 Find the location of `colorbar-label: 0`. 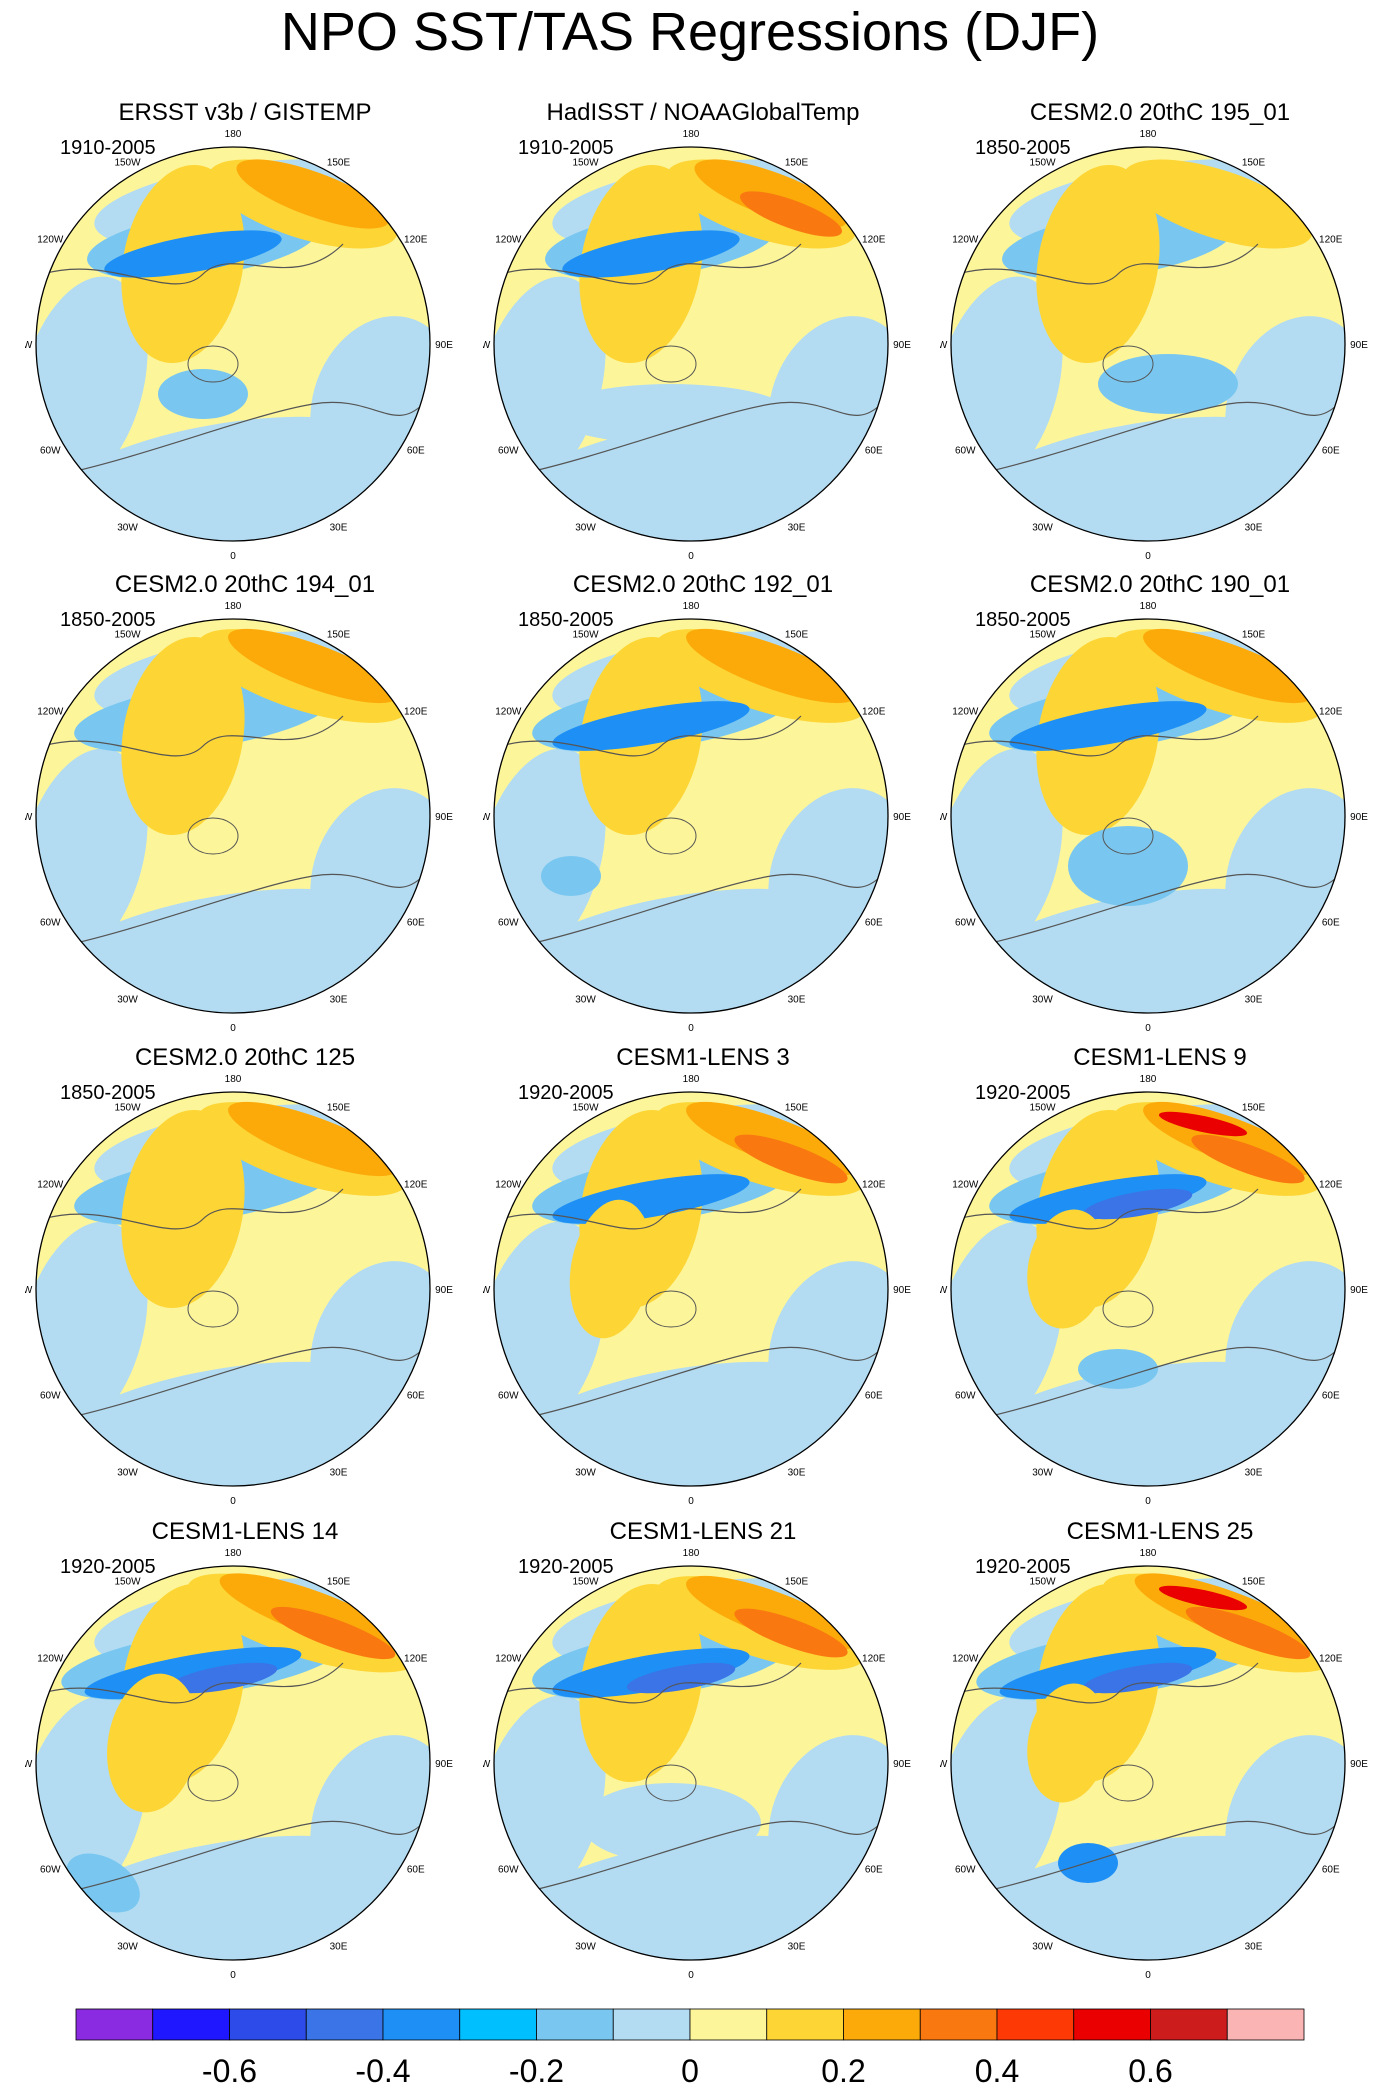

colorbar-label: 0 is located at coordinates (690, 2070).